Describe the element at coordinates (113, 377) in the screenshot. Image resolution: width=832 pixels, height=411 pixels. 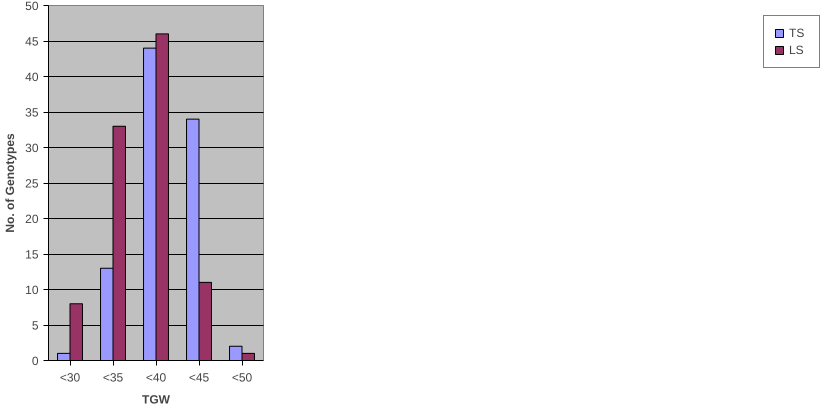
I see `x-tick-label: <35` at that location.